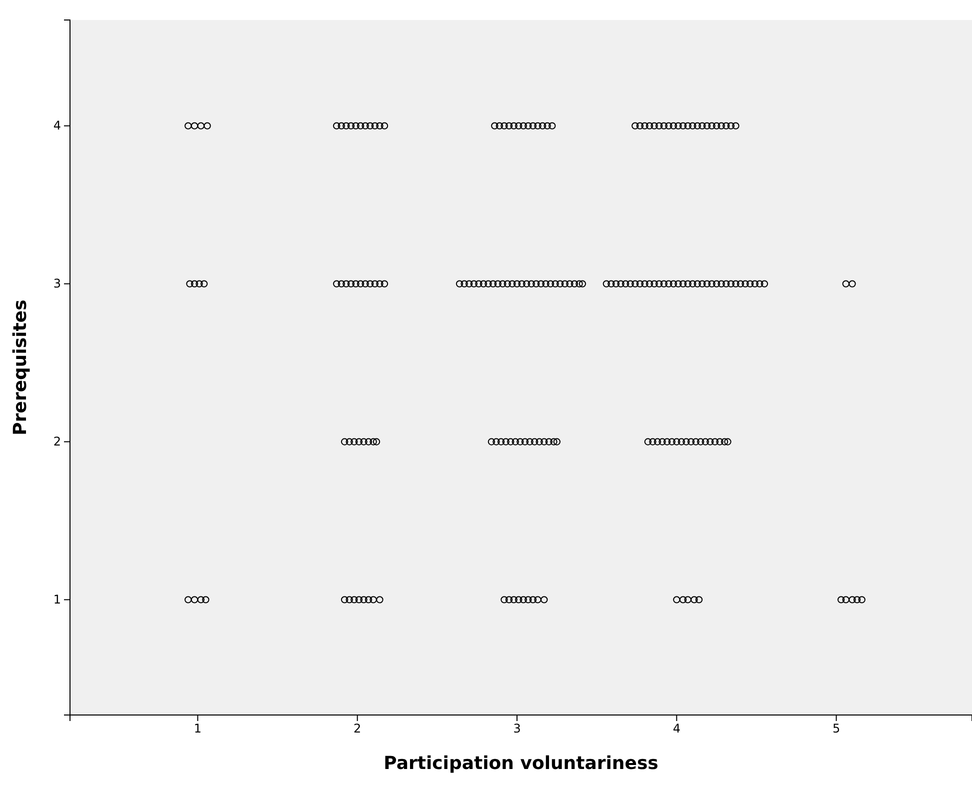 This screenshot has width=972, height=787. Describe the element at coordinates (57, 599) in the screenshot. I see `y-tick-label: 1` at that location.